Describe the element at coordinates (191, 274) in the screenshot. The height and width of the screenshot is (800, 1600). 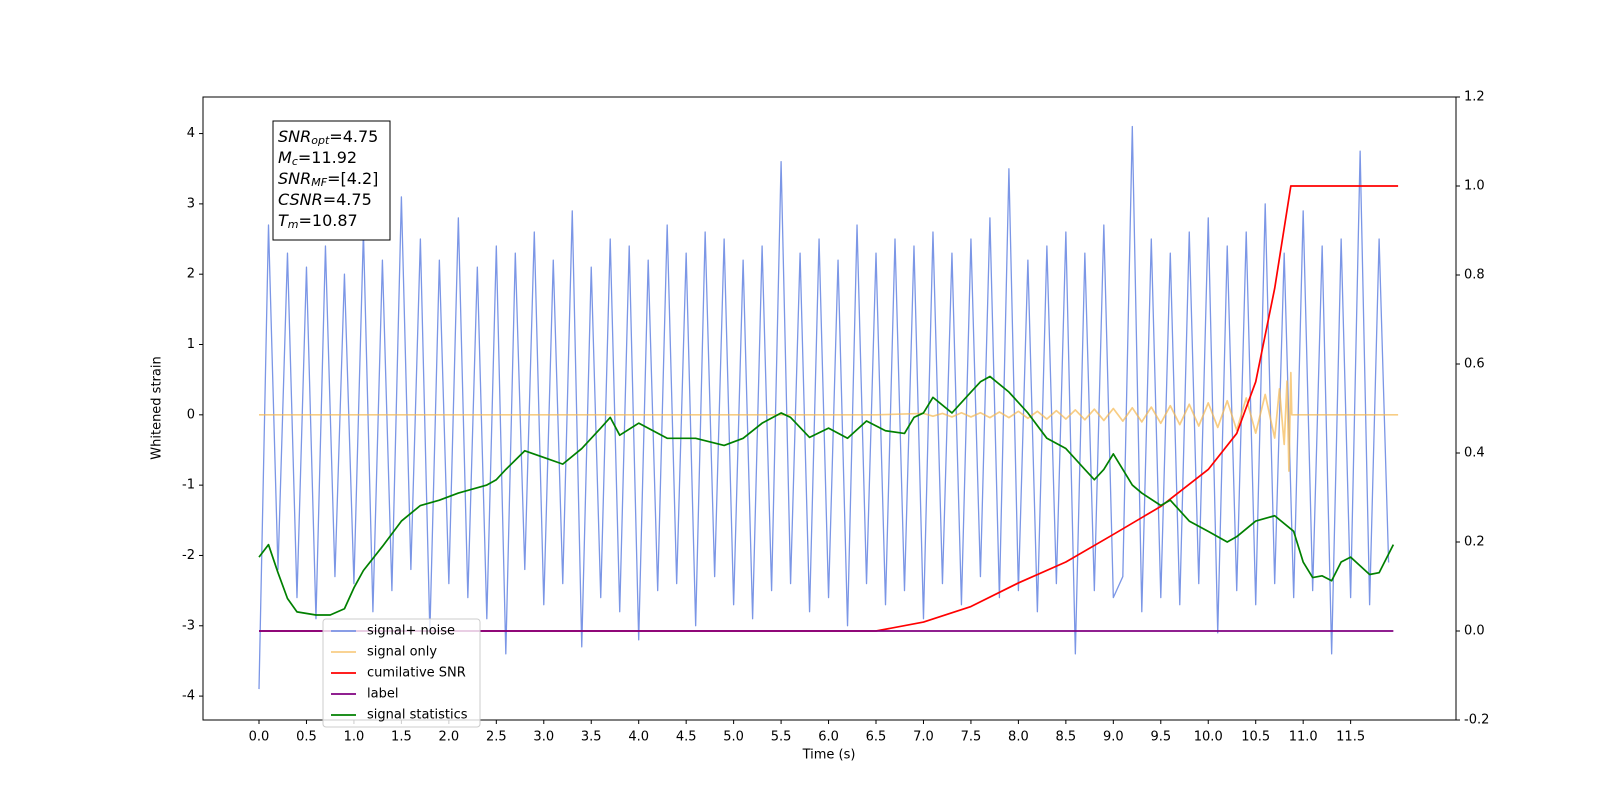
I see `y-tick-label: 2` at that location.